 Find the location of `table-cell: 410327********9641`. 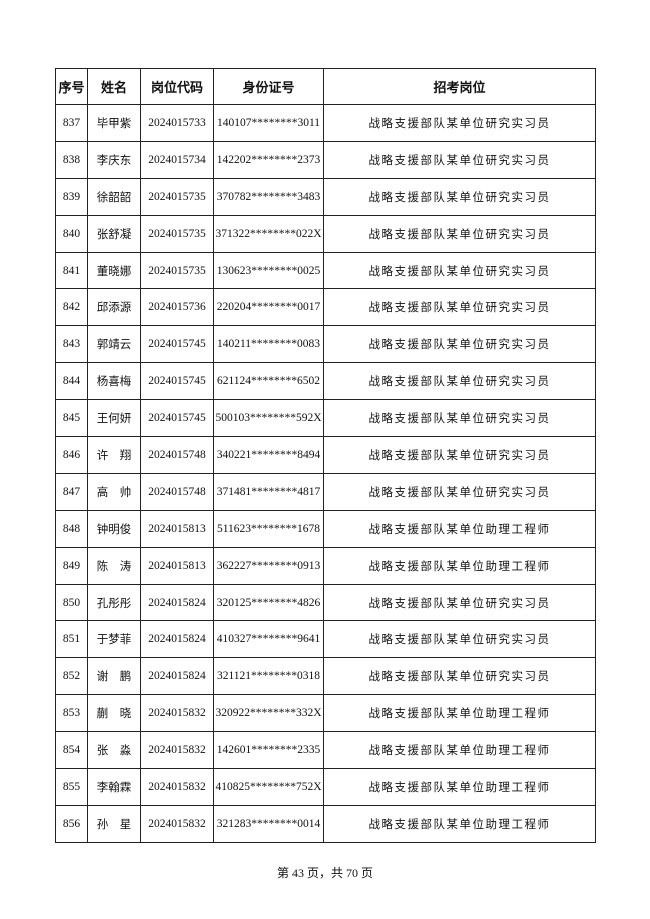

table-cell: 410327********9641 is located at coordinates (268, 639).